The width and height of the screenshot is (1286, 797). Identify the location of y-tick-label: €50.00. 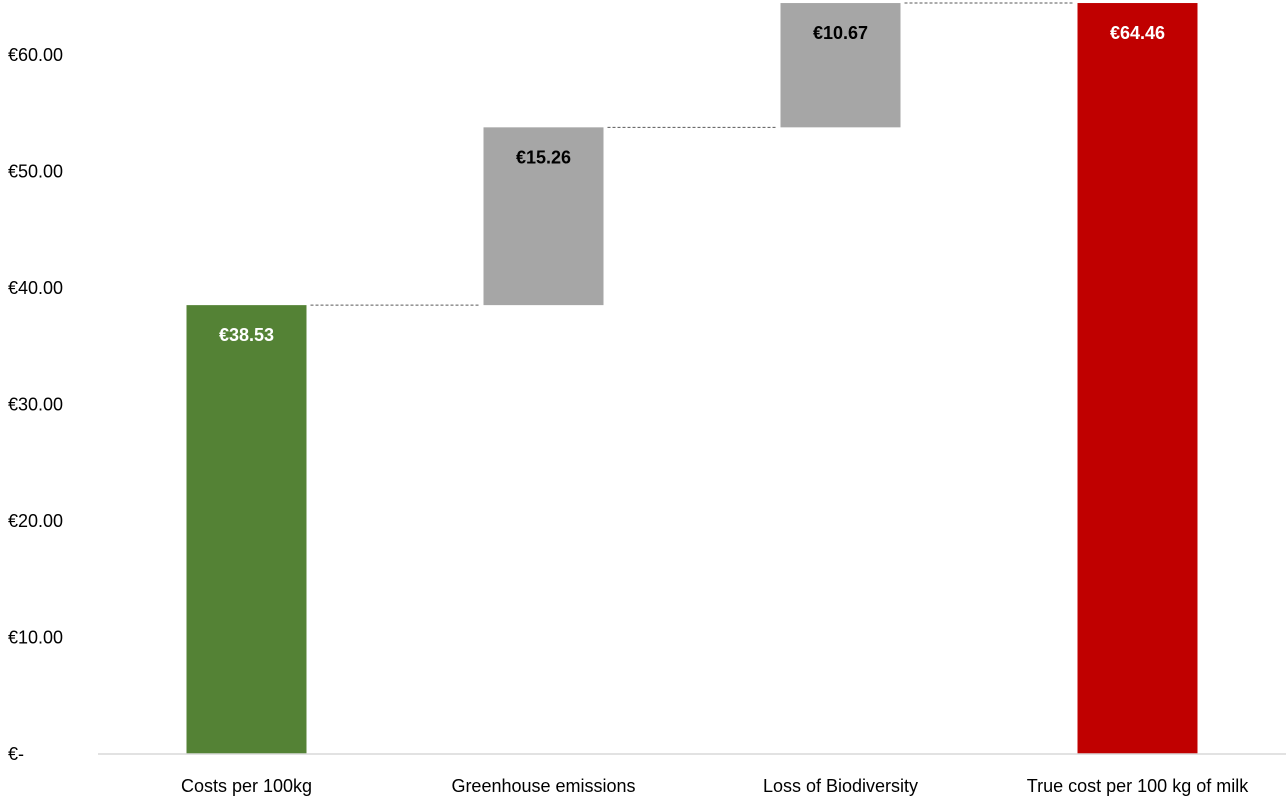
(35, 172).